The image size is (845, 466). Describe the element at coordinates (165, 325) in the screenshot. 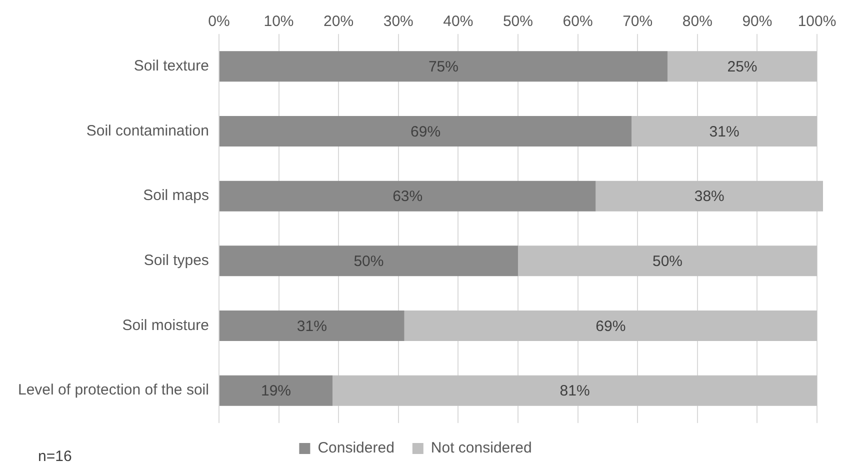

I see `y-tick-label: Soil moisture` at that location.